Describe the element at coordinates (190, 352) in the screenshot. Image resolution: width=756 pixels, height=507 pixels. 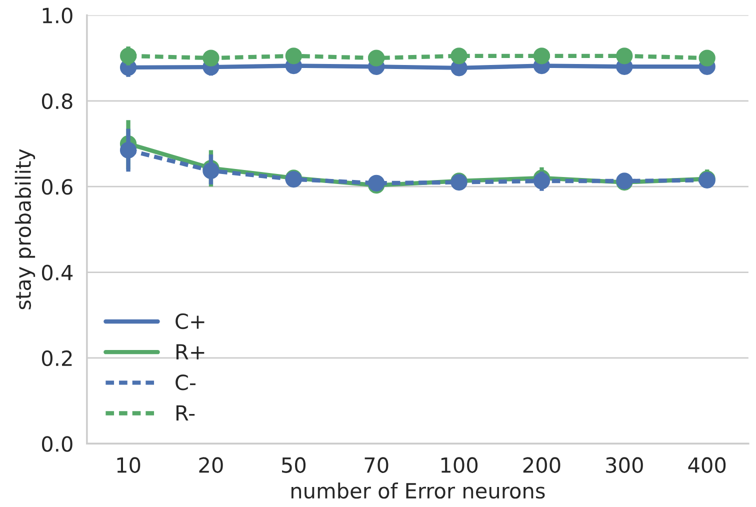
I see `legend-label: R+` at that location.